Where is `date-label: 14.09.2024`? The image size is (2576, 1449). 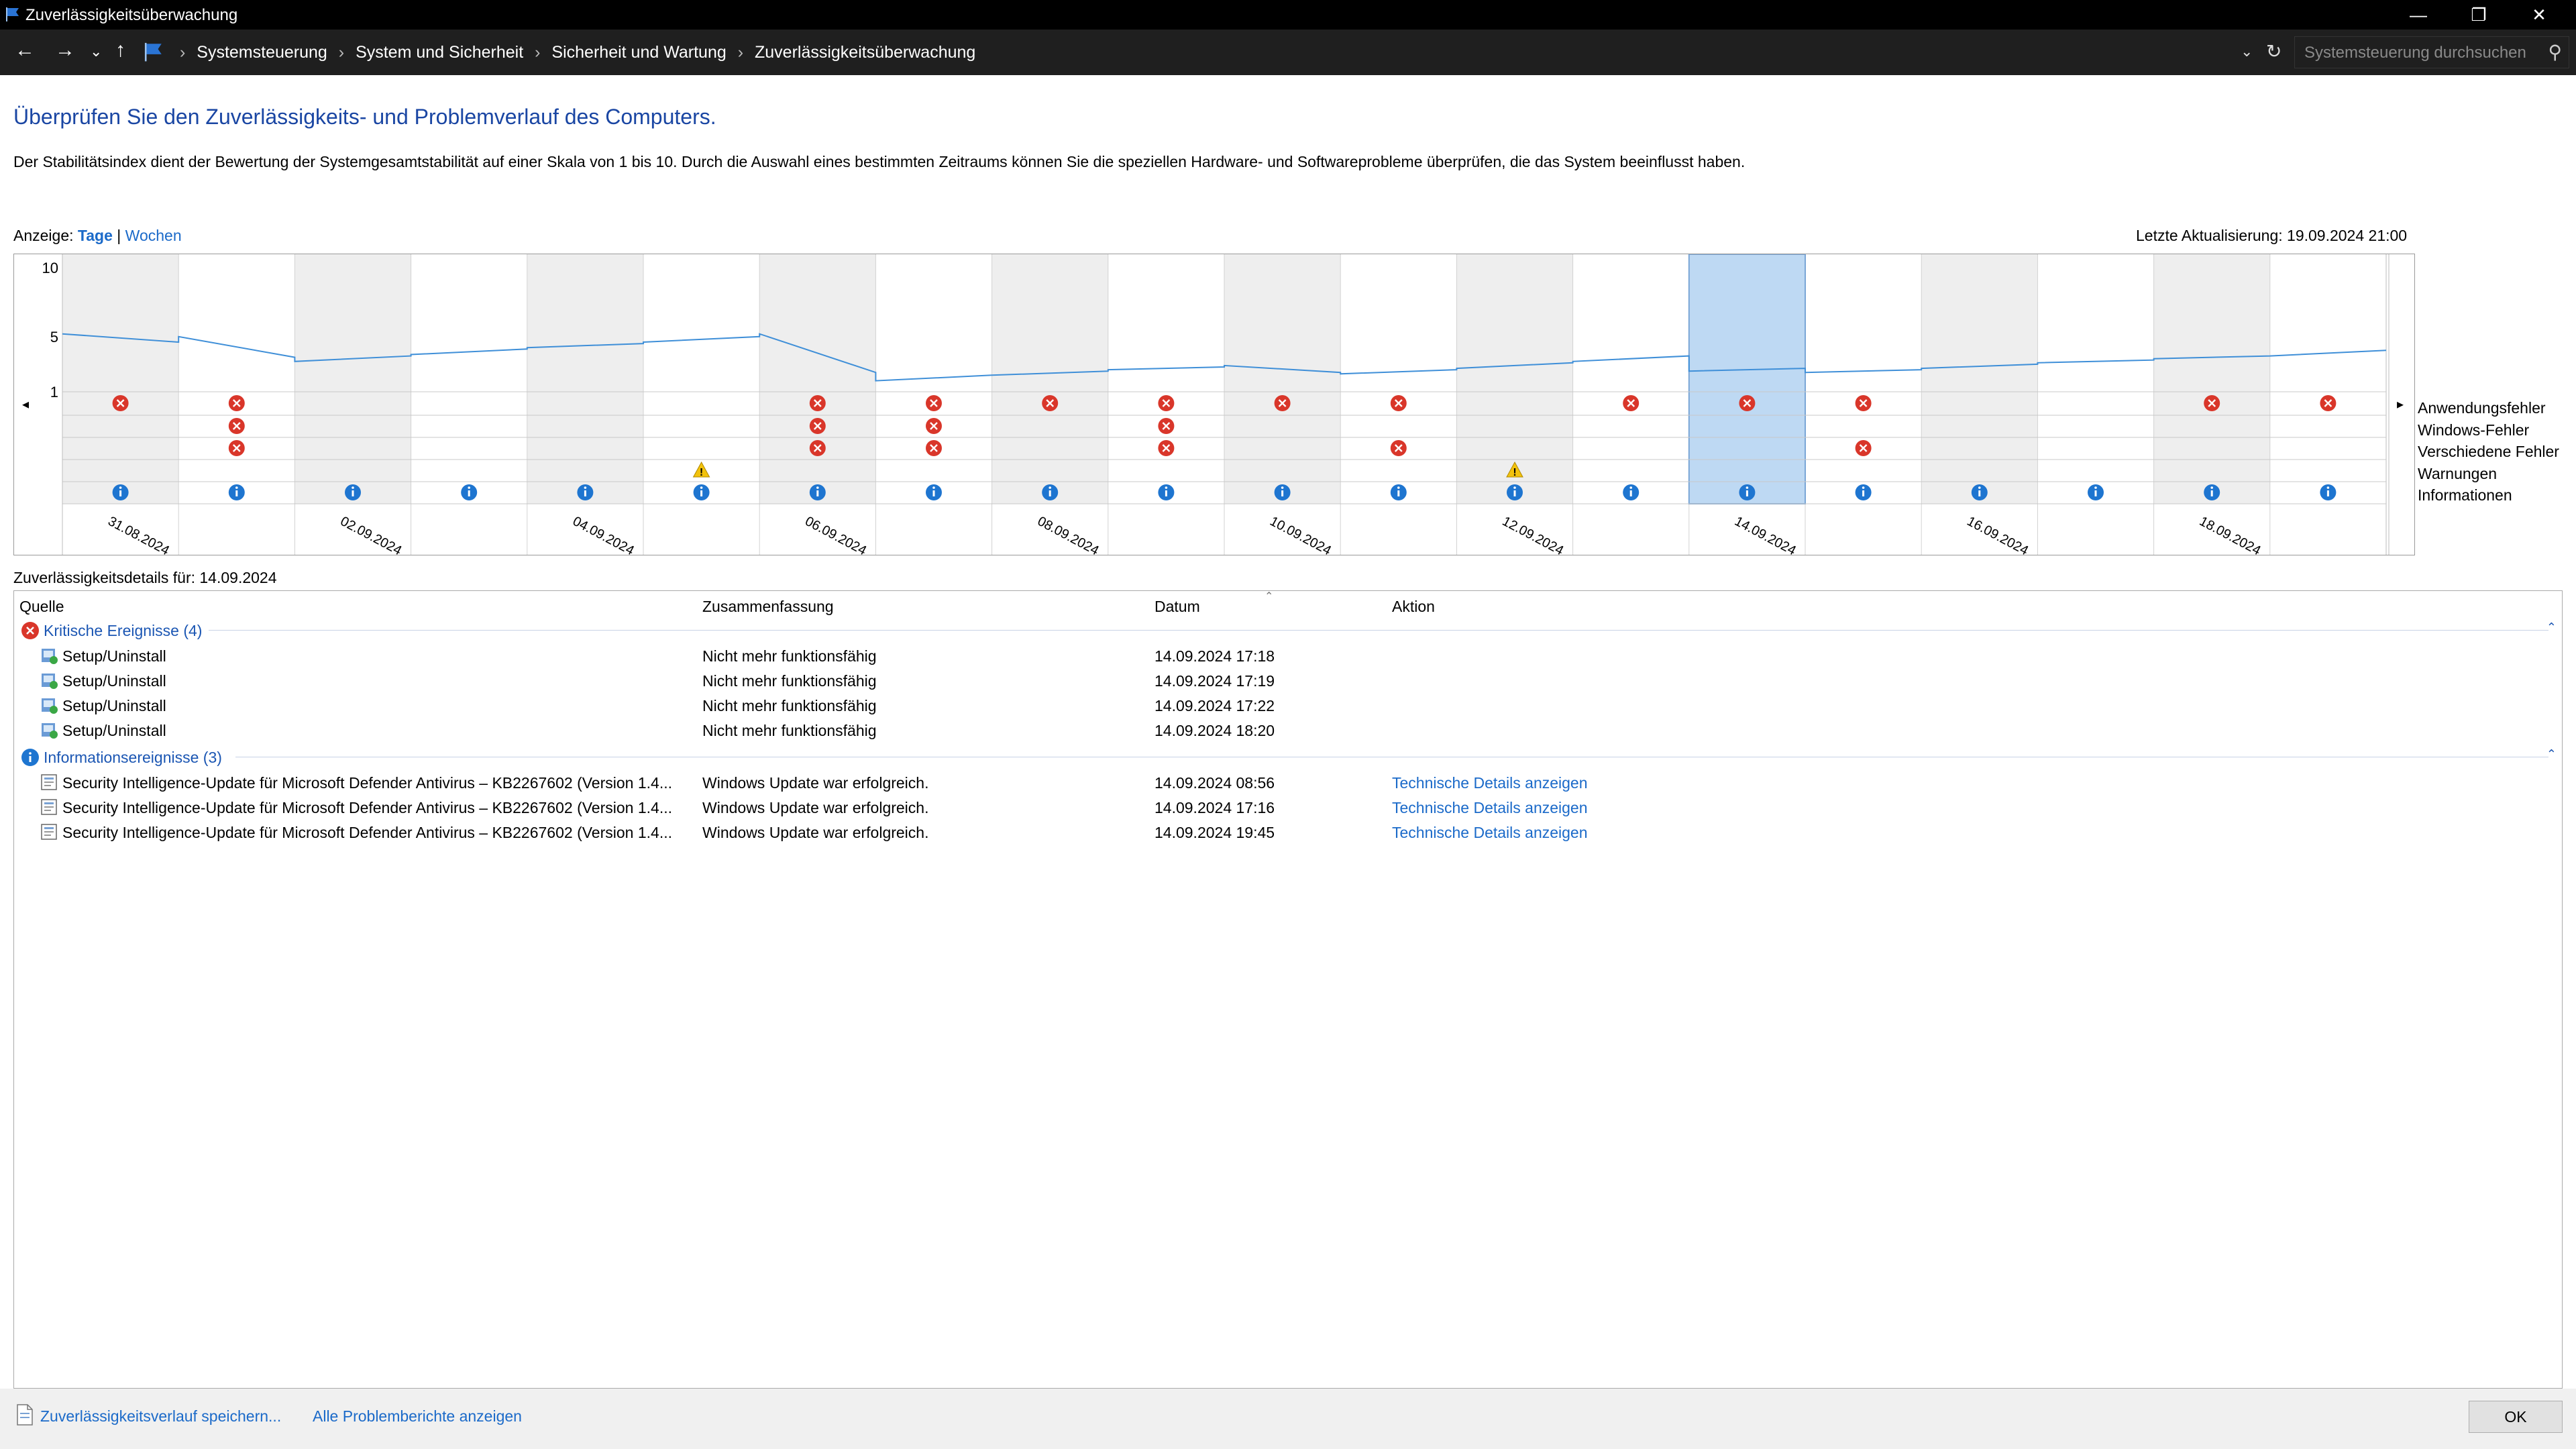 date-label: 14.09.2024 is located at coordinates (1765, 535).